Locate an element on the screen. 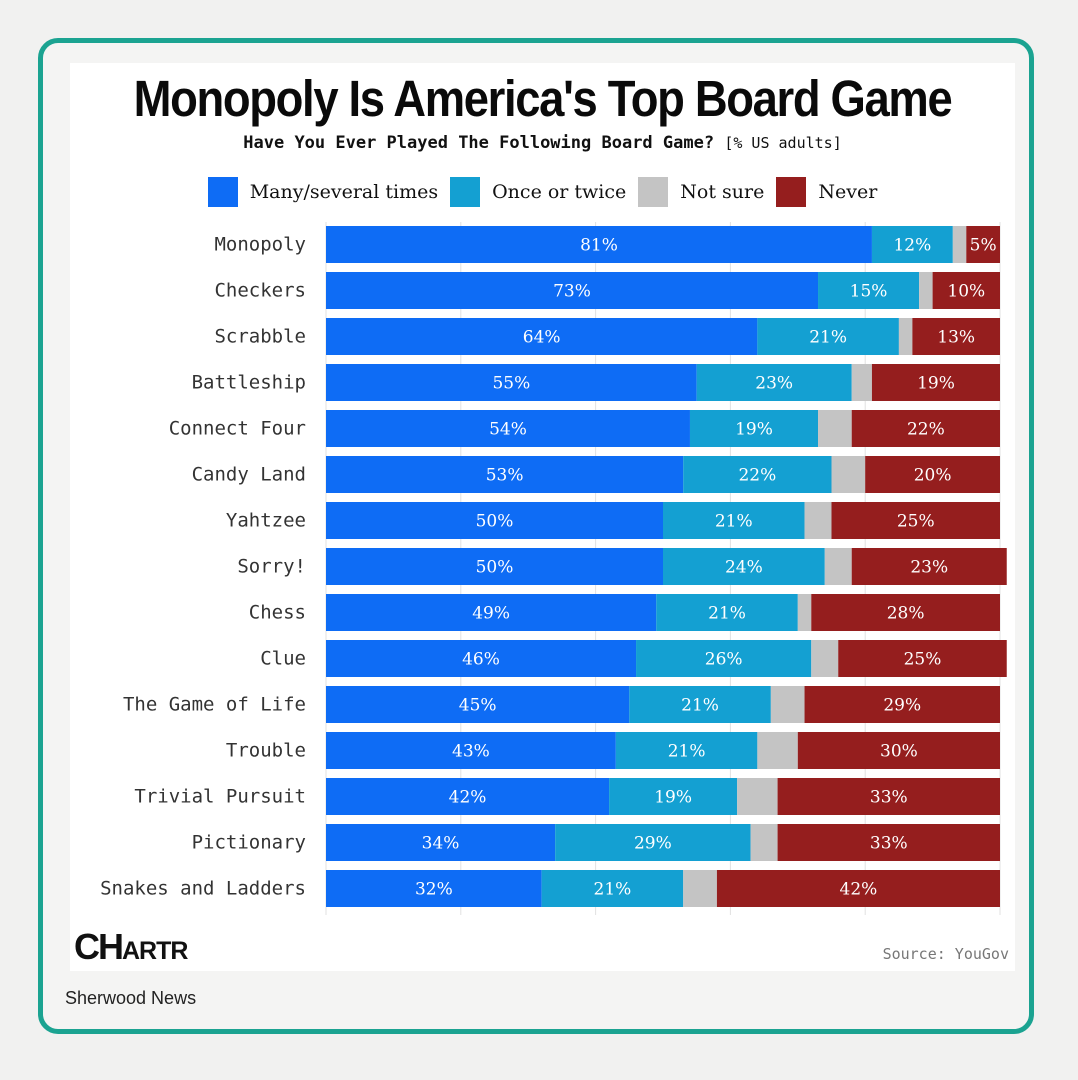  bar-value-label: 30% is located at coordinates (899, 752).